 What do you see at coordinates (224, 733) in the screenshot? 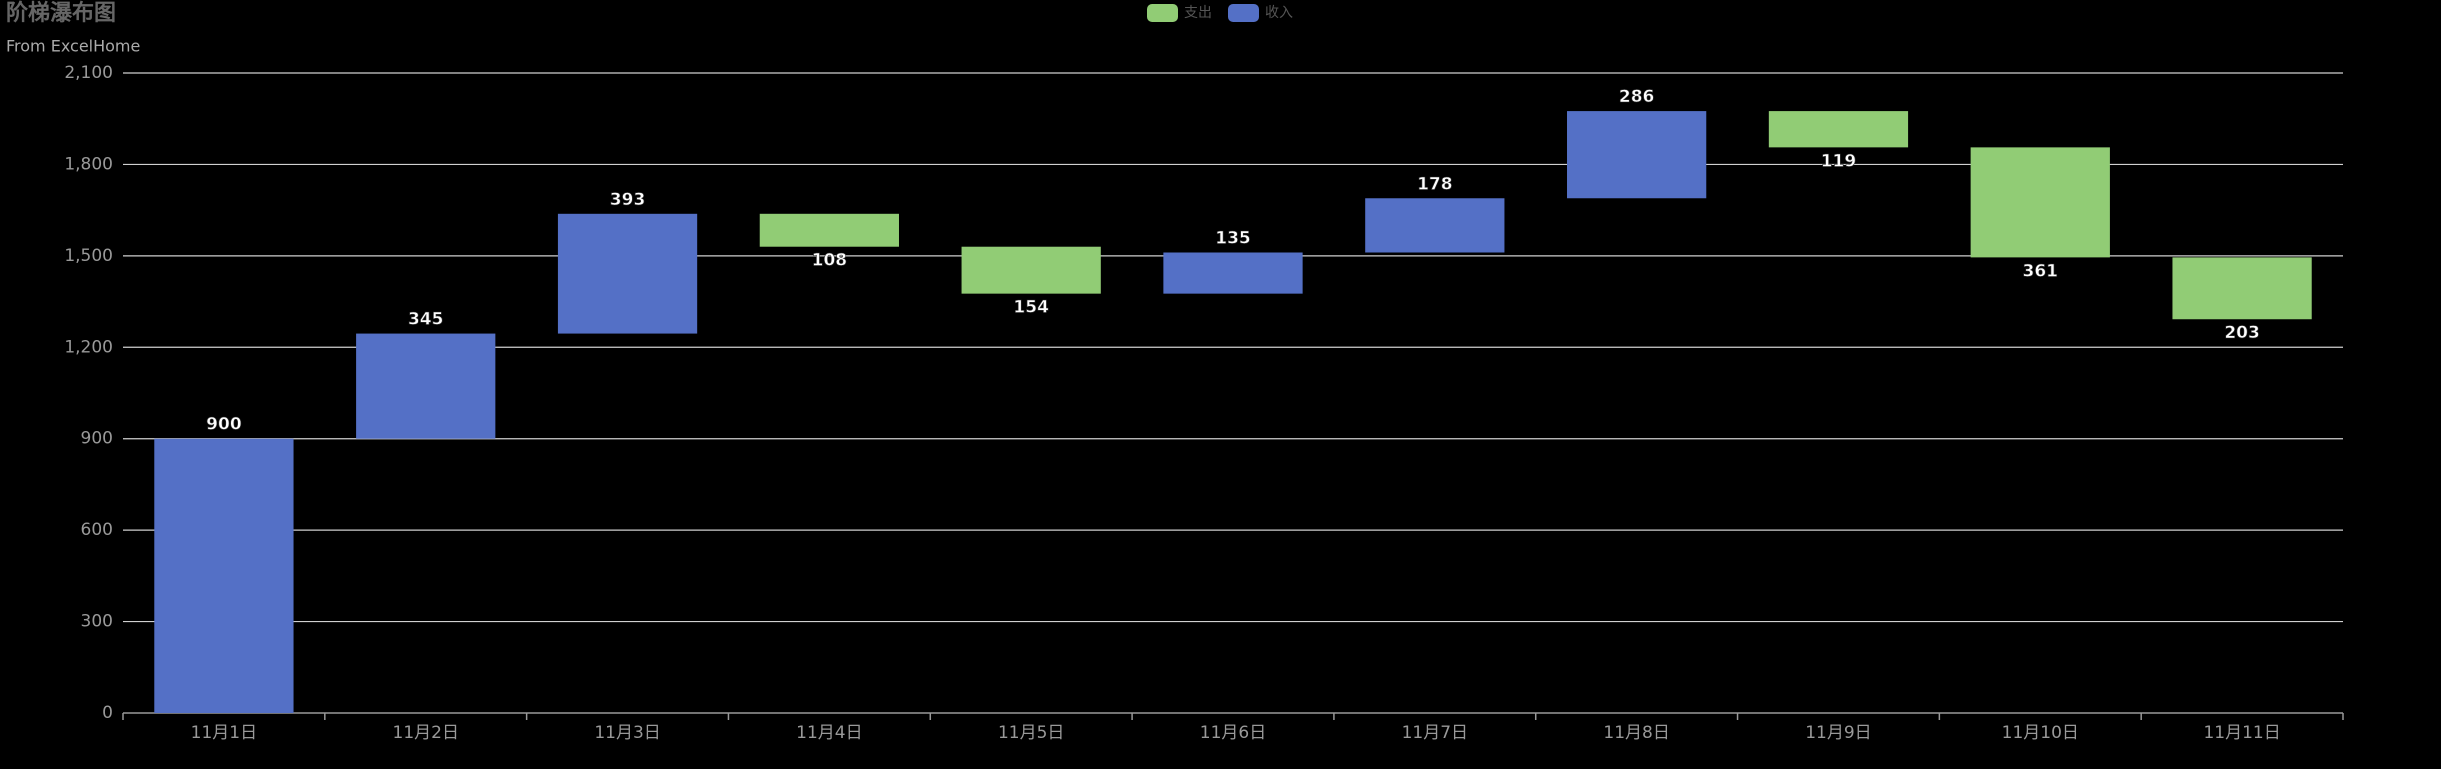
I see `x-tick-label: 11月1日` at bounding box center [224, 733].